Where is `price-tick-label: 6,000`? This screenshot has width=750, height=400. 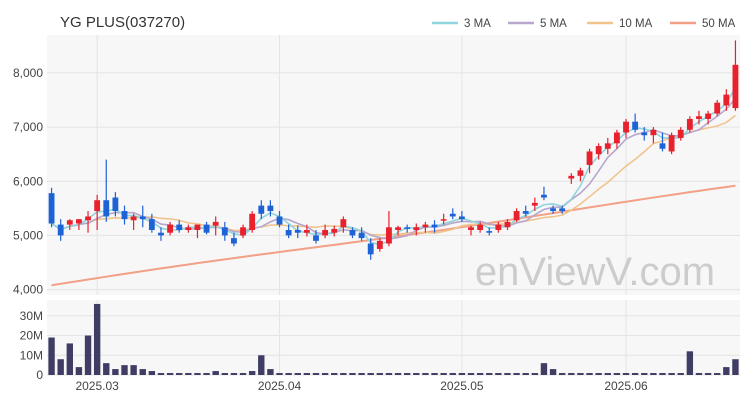 price-tick-label: 6,000 is located at coordinates (28, 181).